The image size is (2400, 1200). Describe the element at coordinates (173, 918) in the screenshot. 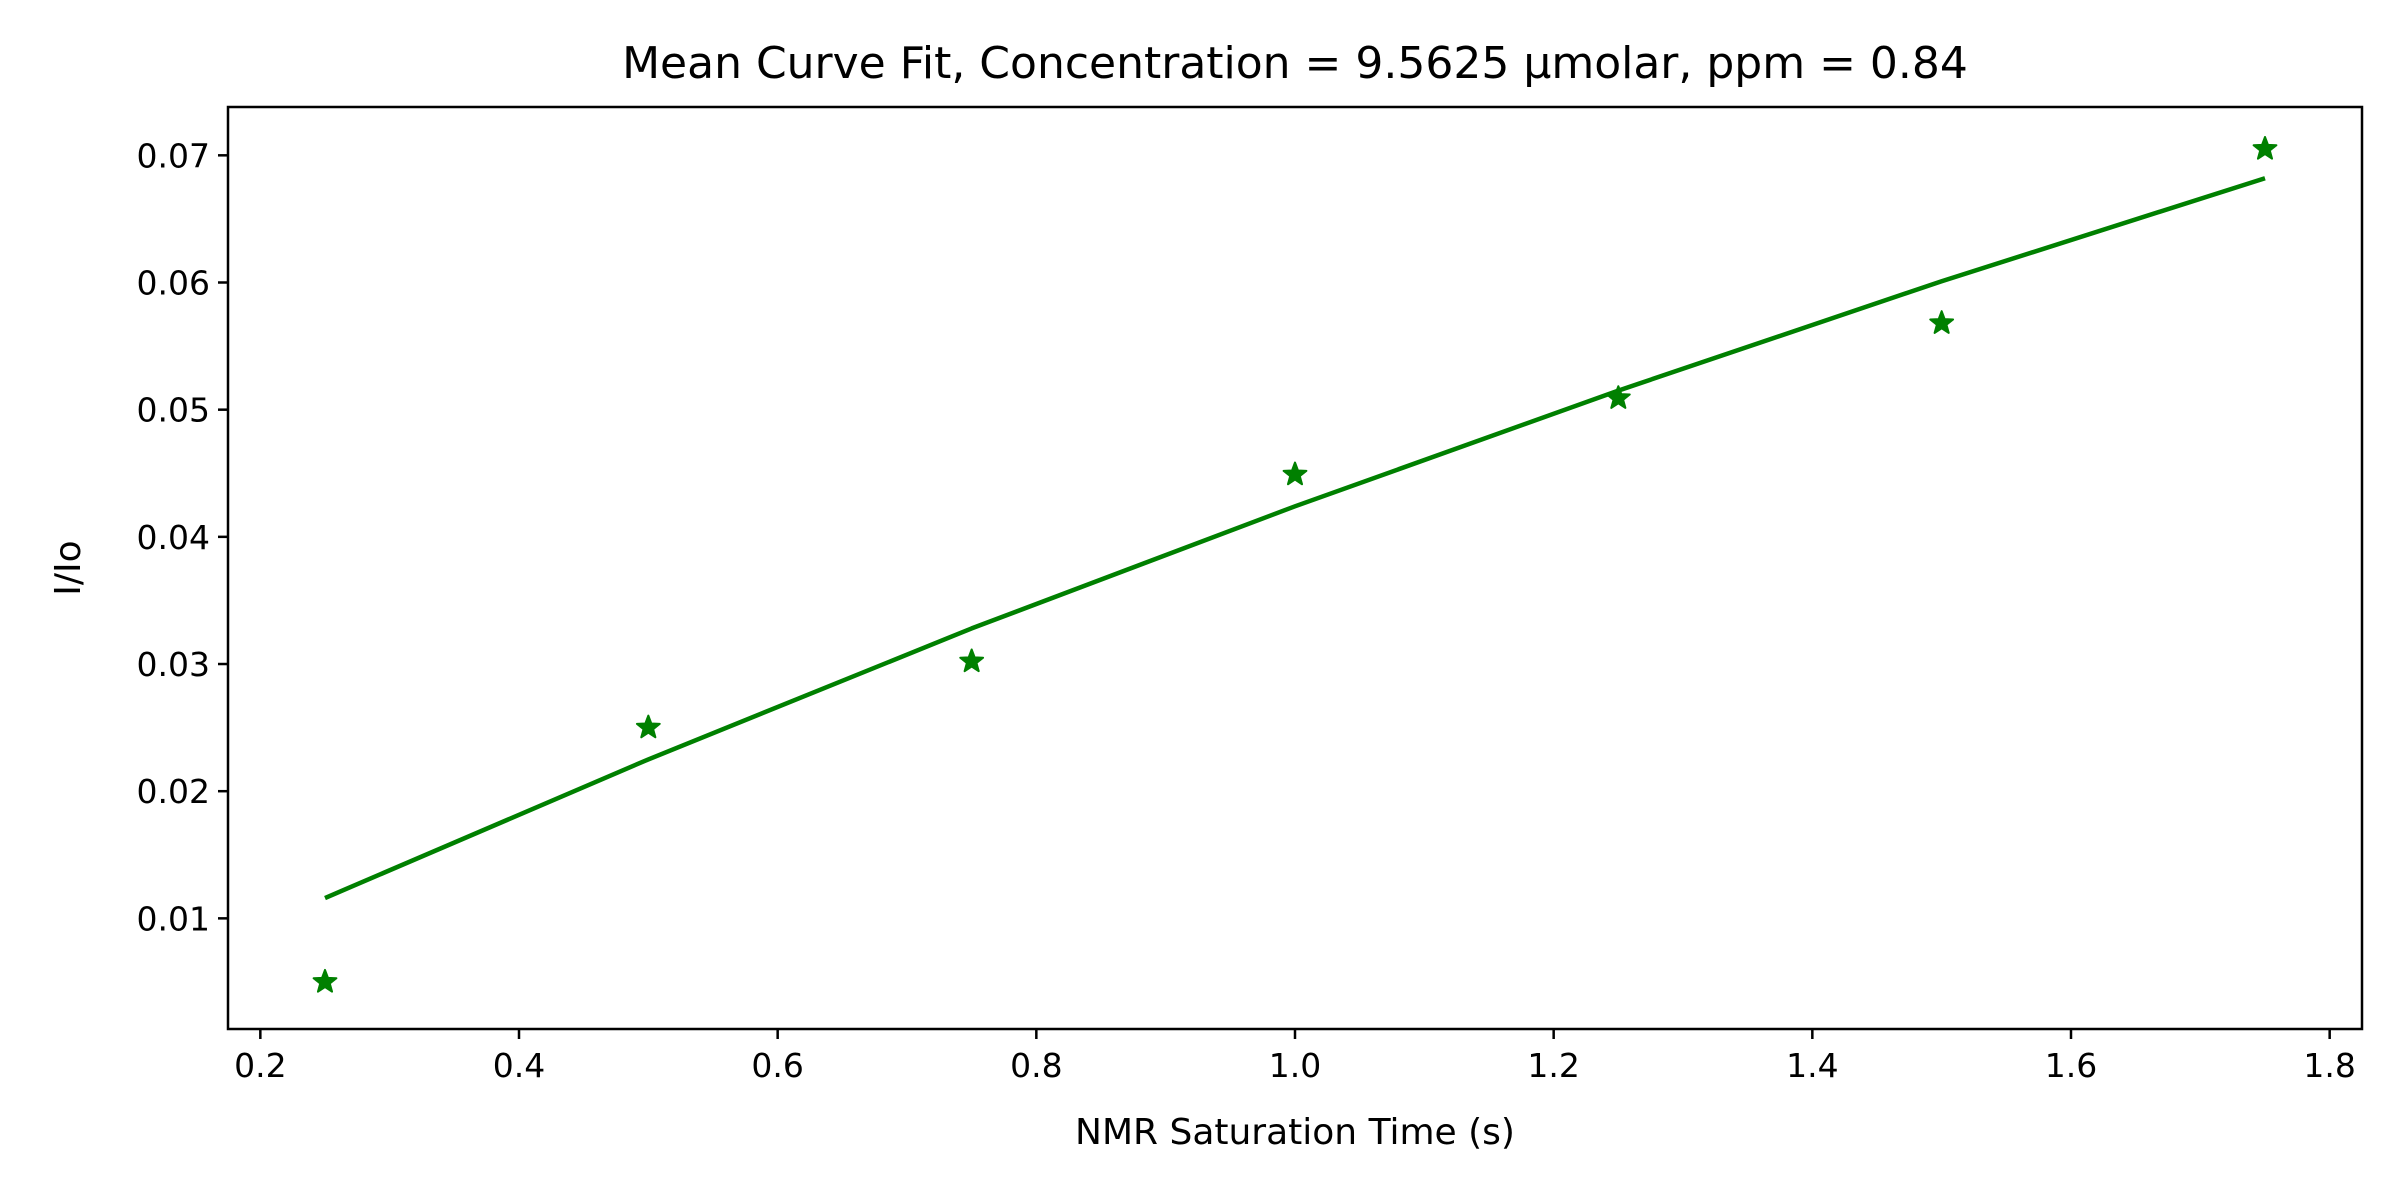

I see `y-tick-label: 0.01` at that location.